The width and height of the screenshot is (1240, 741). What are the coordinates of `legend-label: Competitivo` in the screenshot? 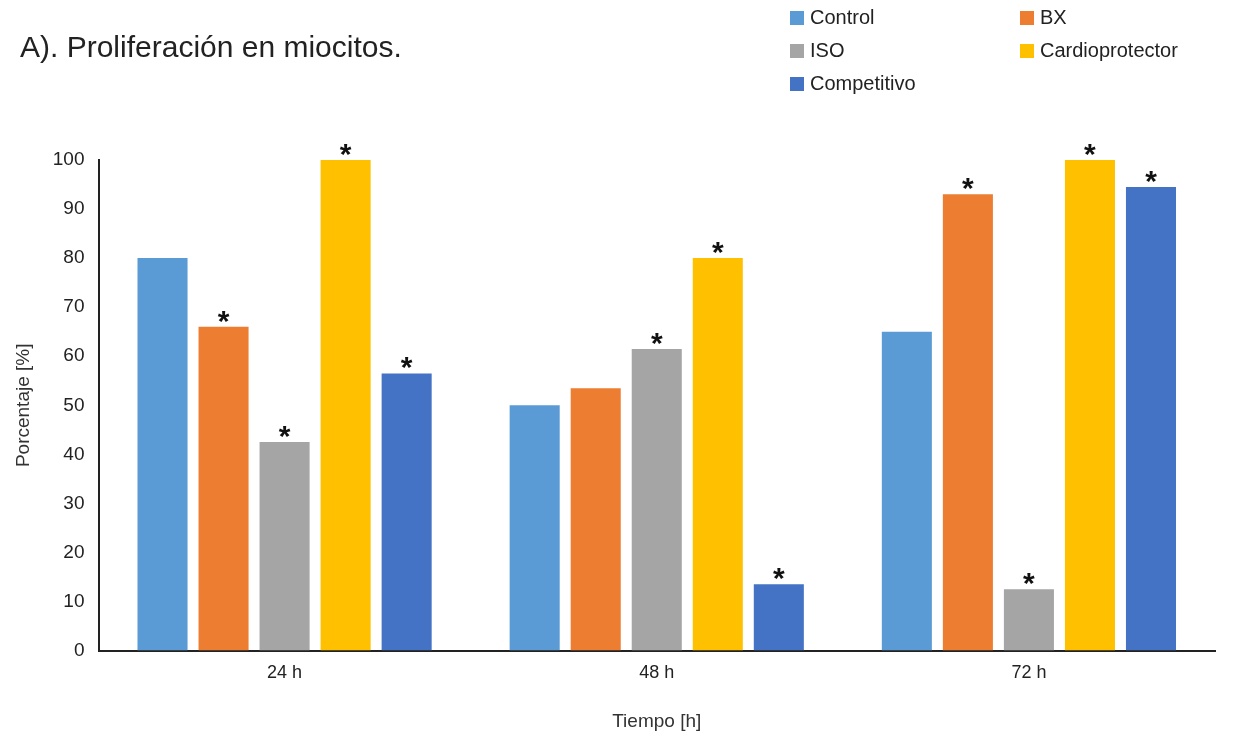 It's located at (863, 83).